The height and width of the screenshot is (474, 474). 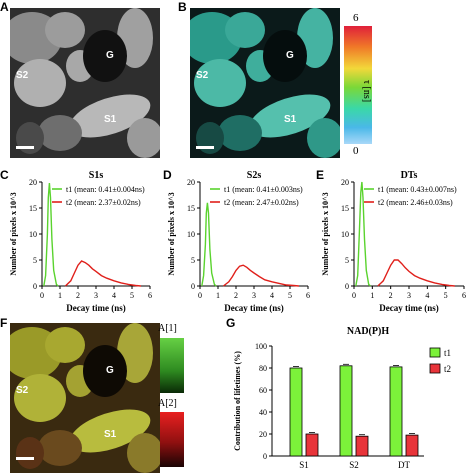 What do you see at coordinates (366, 91) in the screenshot?
I see `colorbar-unit-label: τ [ns]` at bounding box center [366, 91].